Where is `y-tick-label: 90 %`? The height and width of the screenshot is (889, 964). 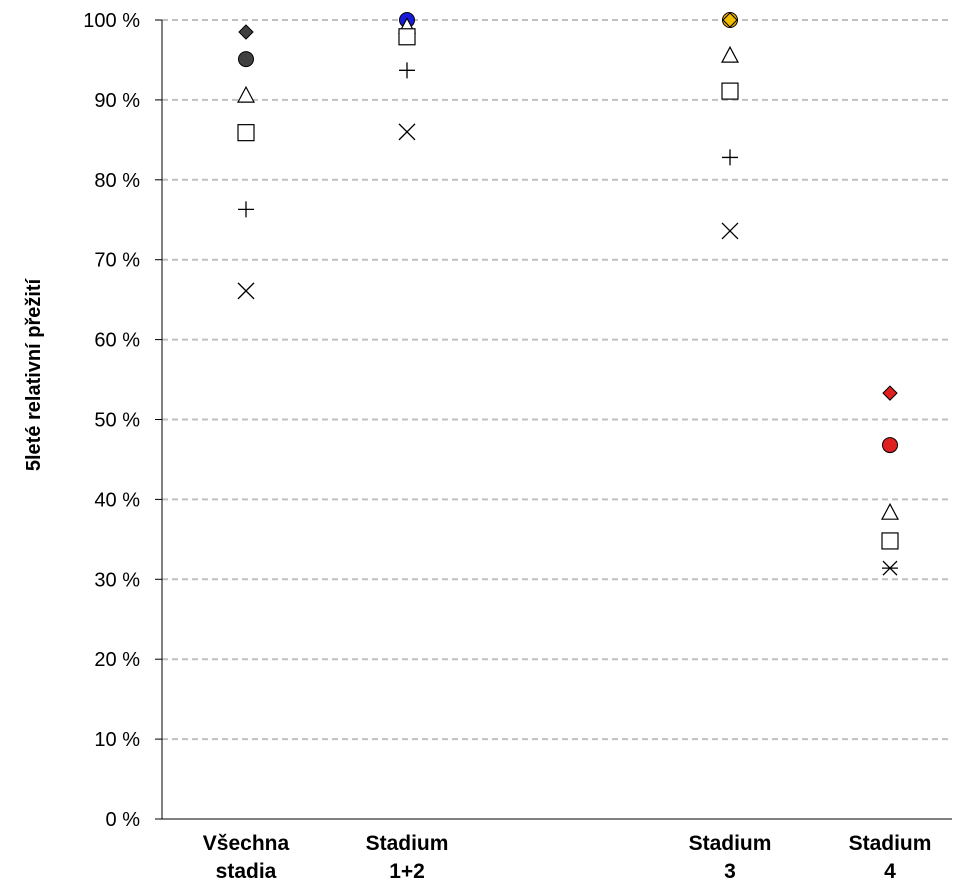
y-tick-label: 90 % is located at coordinates (117, 101).